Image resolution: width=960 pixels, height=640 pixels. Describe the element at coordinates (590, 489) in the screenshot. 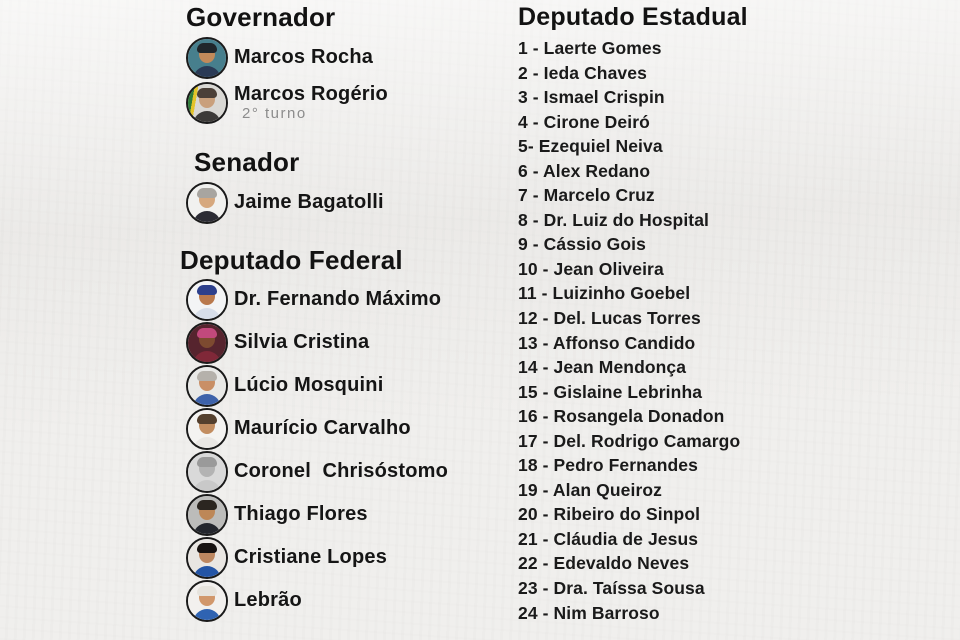

I see `list-item: 19 - Alan Queiroz` at that location.